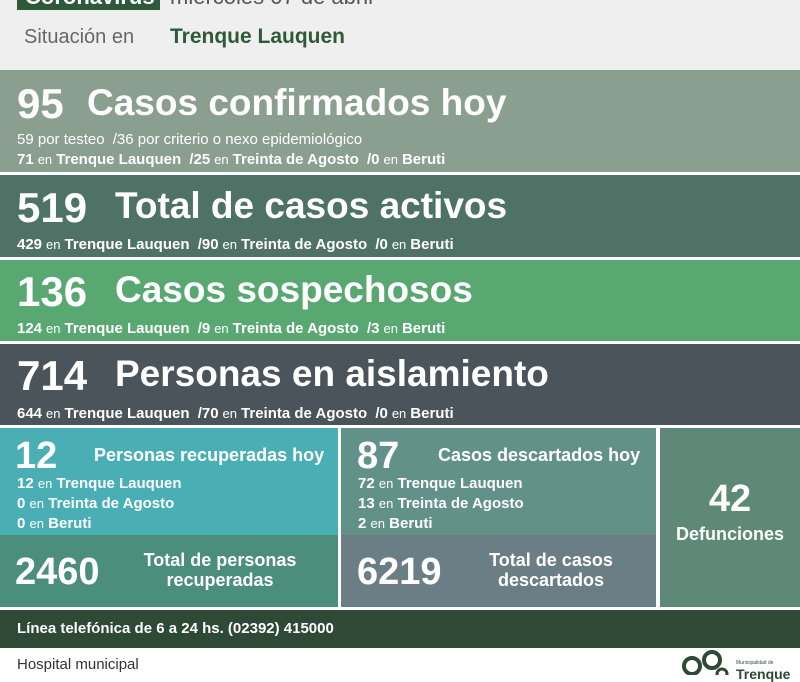  Describe the element at coordinates (36, 456) in the screenshot. I see `number: 12` at that location.